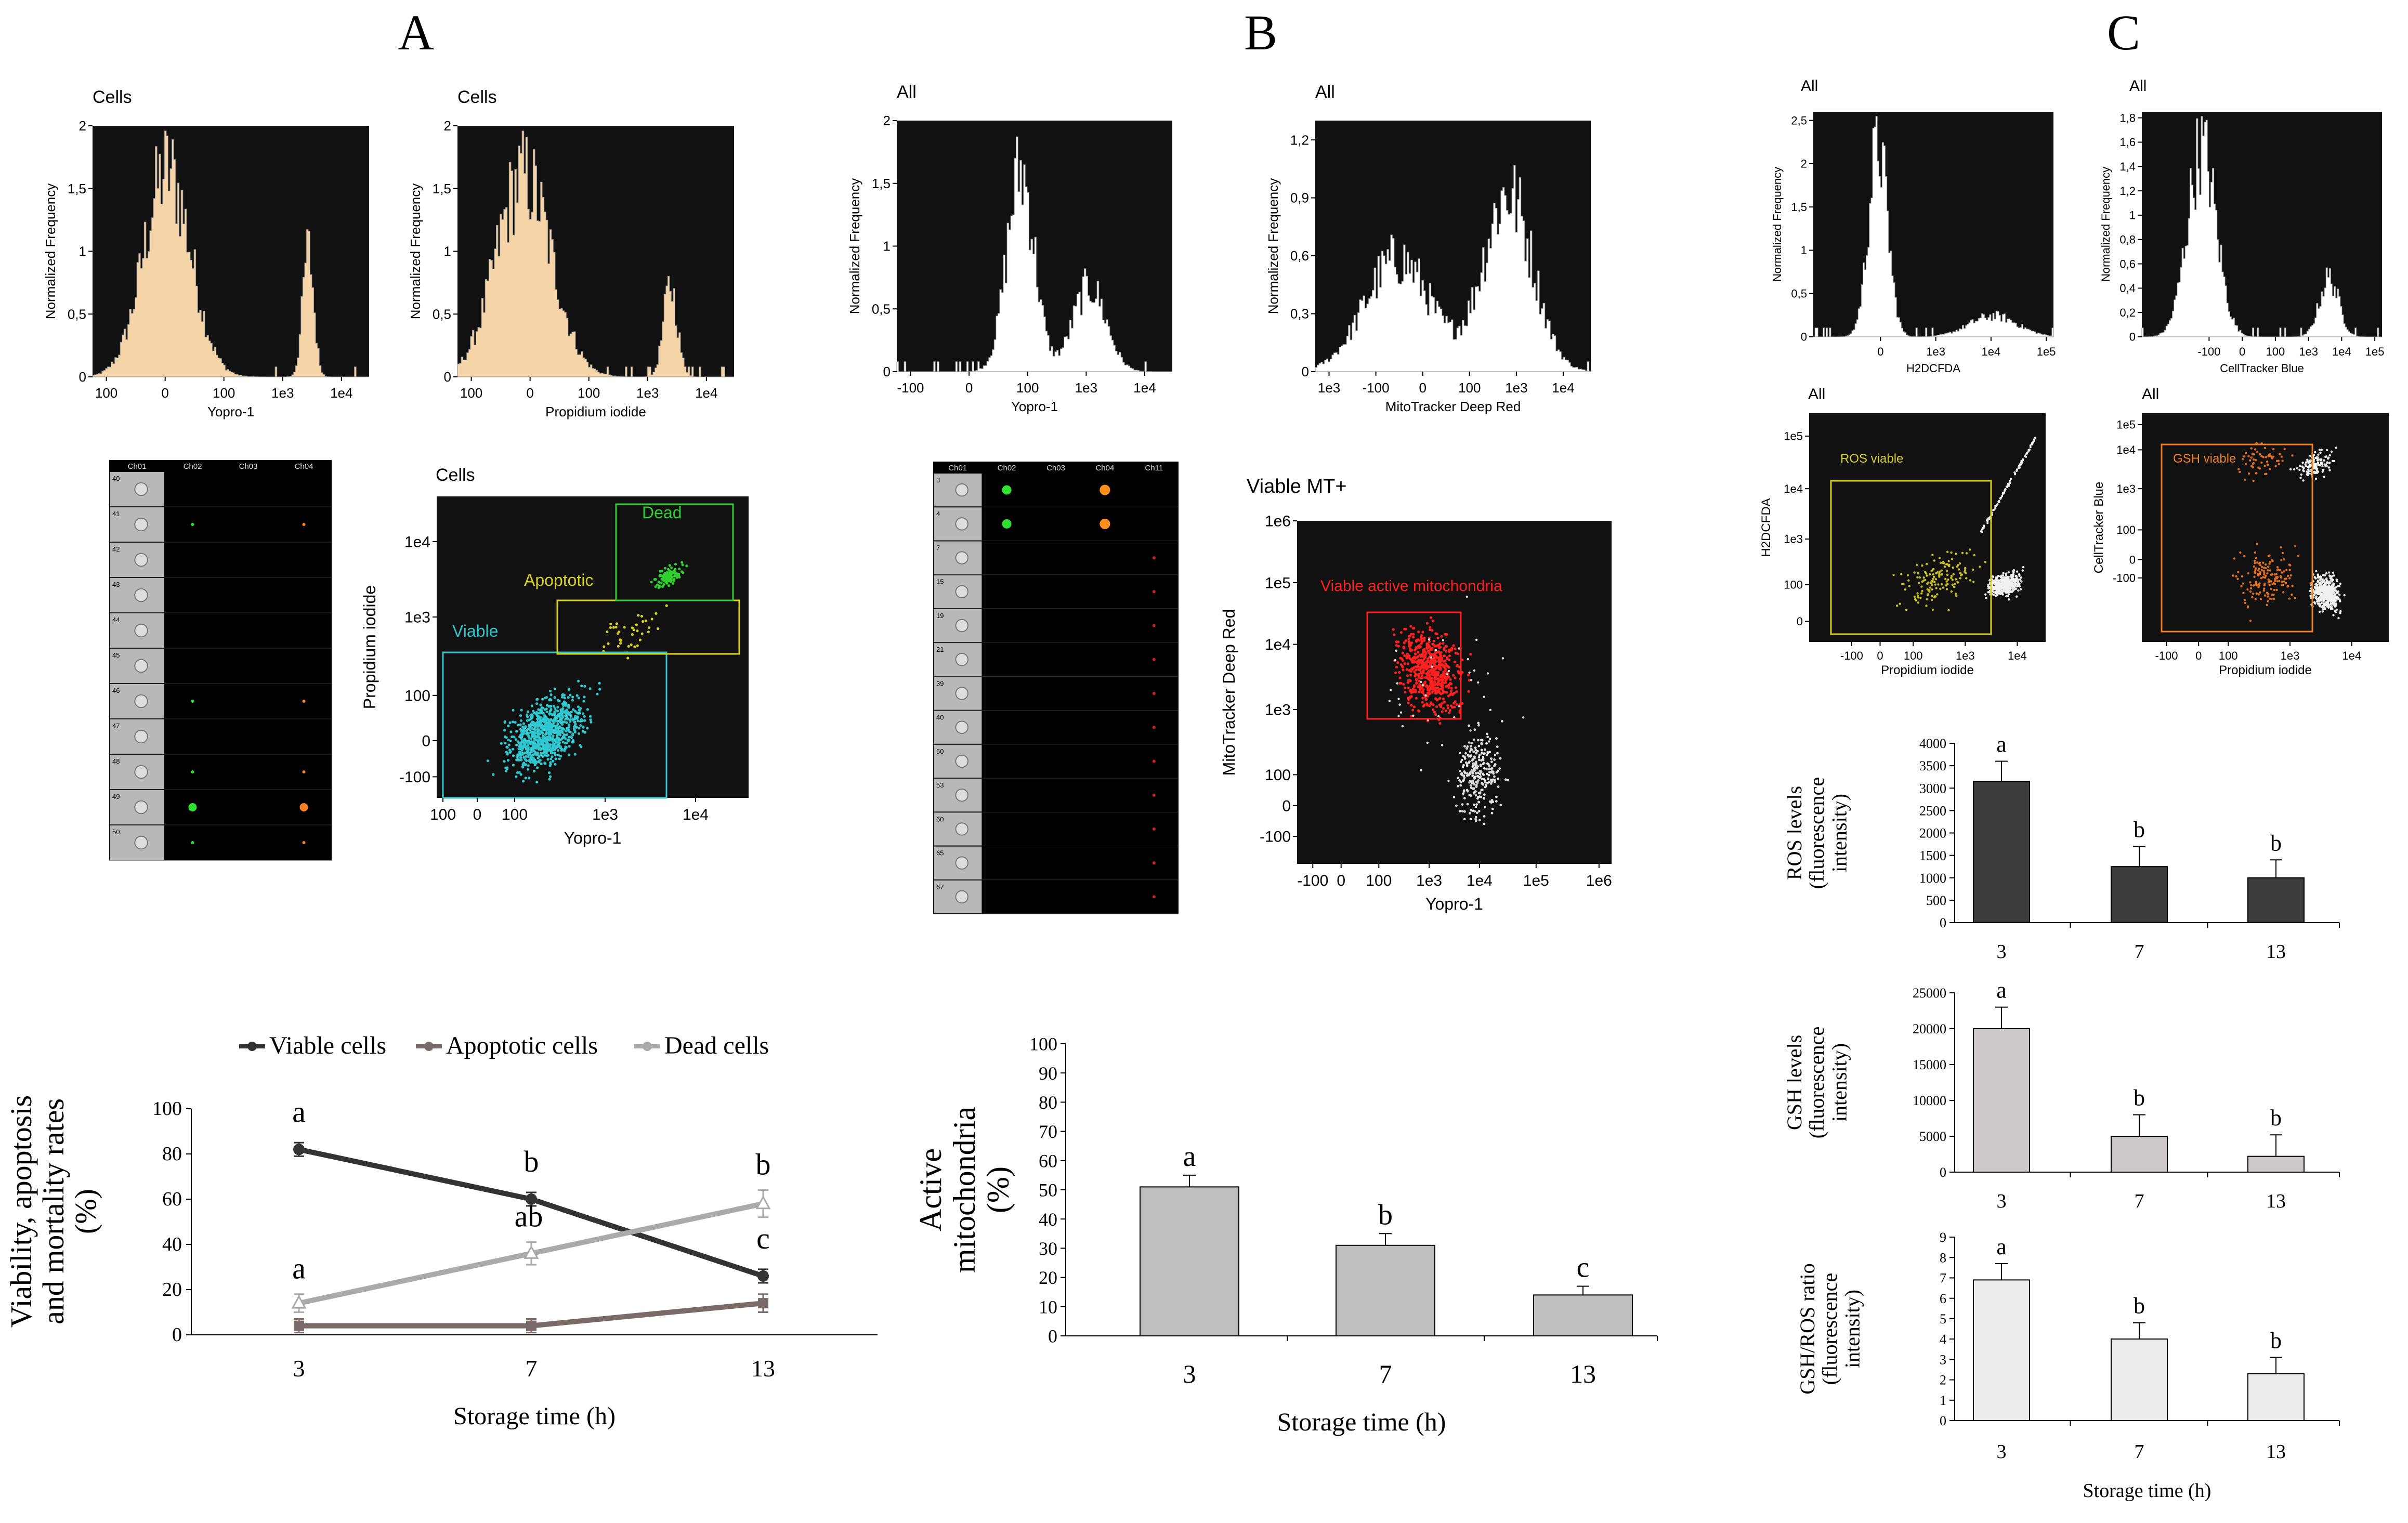  Describe the element at coordinates (299, 1368) in the screenshot. I see `line-chart-x-tick-label: 3` at that location.